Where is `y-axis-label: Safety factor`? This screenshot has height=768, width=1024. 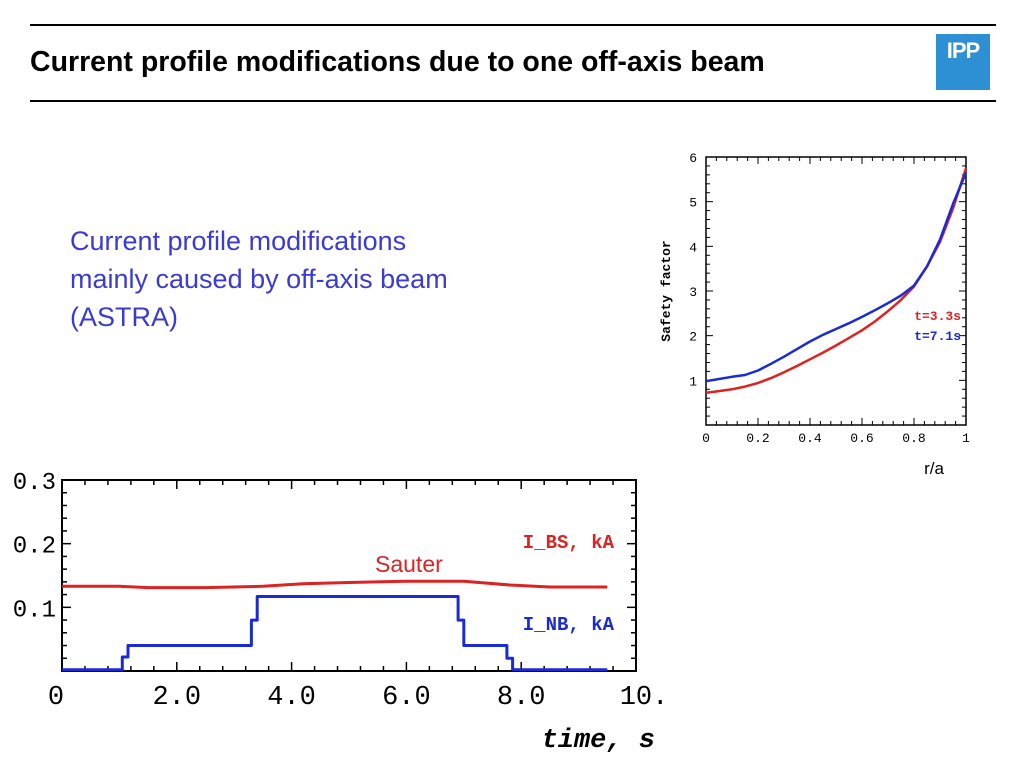 y-axis-label: Safety factor is located at coordinates (666, 290).